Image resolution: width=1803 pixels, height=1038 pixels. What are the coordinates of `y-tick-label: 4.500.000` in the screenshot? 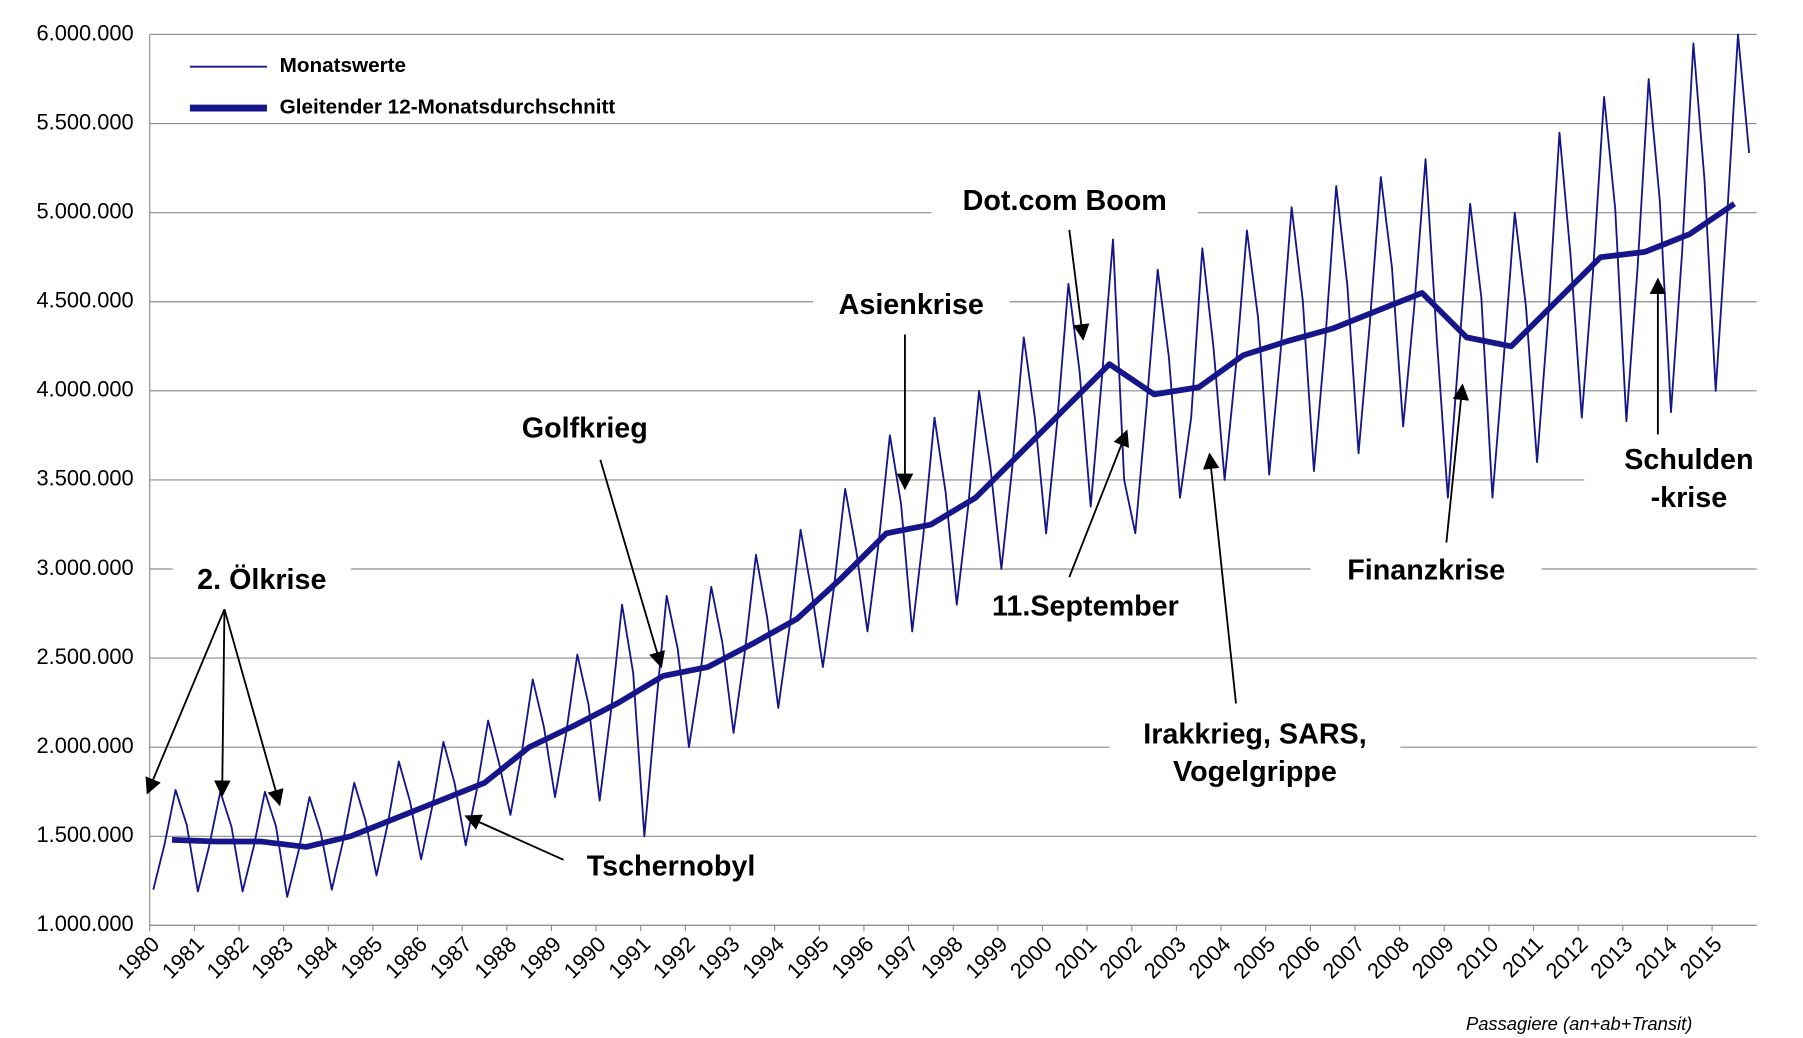 It's located at (85, 300).